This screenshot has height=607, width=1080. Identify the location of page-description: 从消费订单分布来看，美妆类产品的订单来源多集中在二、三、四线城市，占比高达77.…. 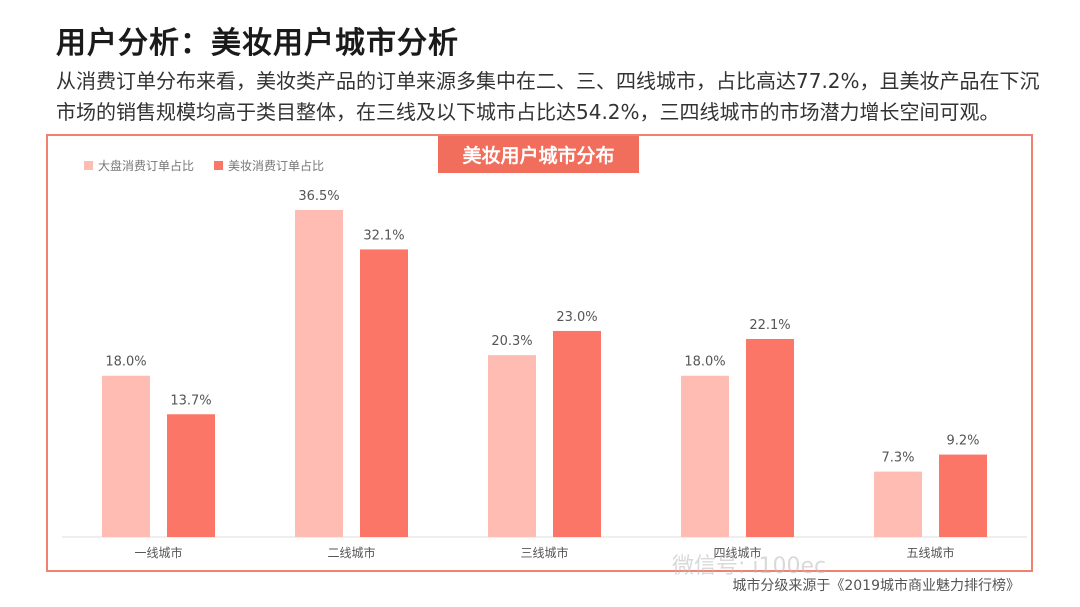
(548, 96).